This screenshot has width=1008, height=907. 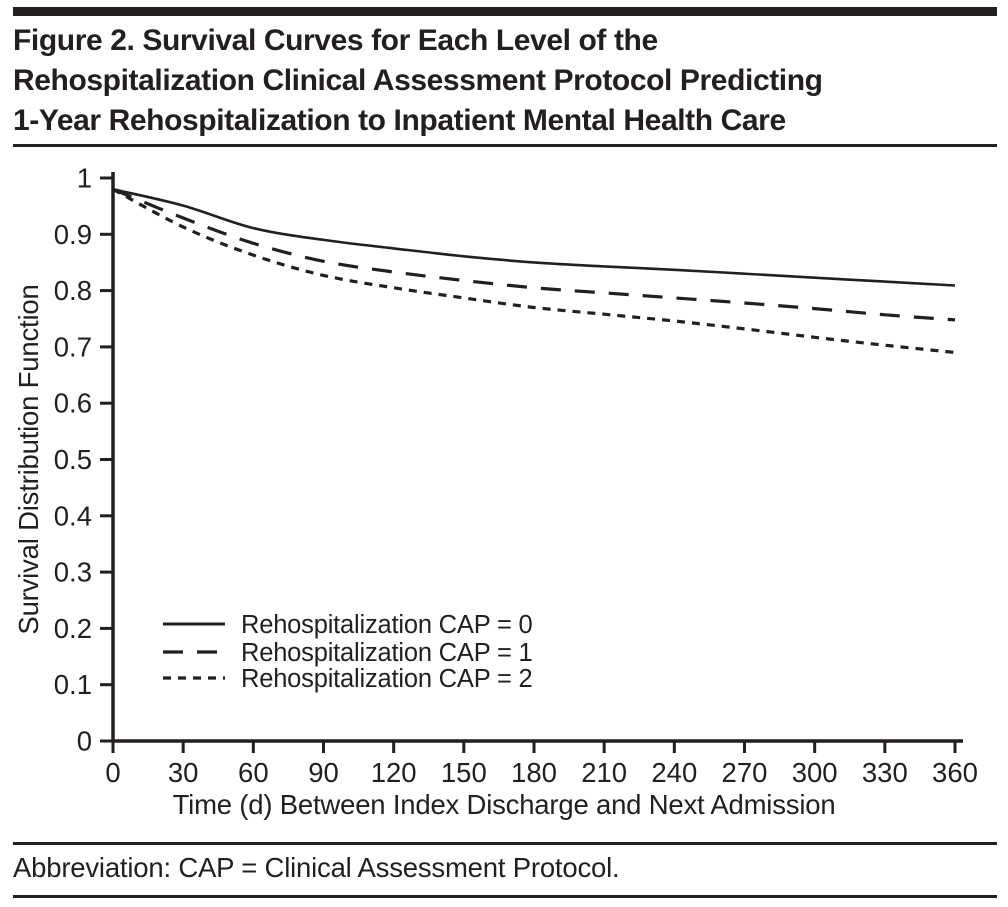 What do you see at coordinates (73, 403) in the screenshot?
I see `y-tick-label: 0.6` at bounding box center [73, 403].